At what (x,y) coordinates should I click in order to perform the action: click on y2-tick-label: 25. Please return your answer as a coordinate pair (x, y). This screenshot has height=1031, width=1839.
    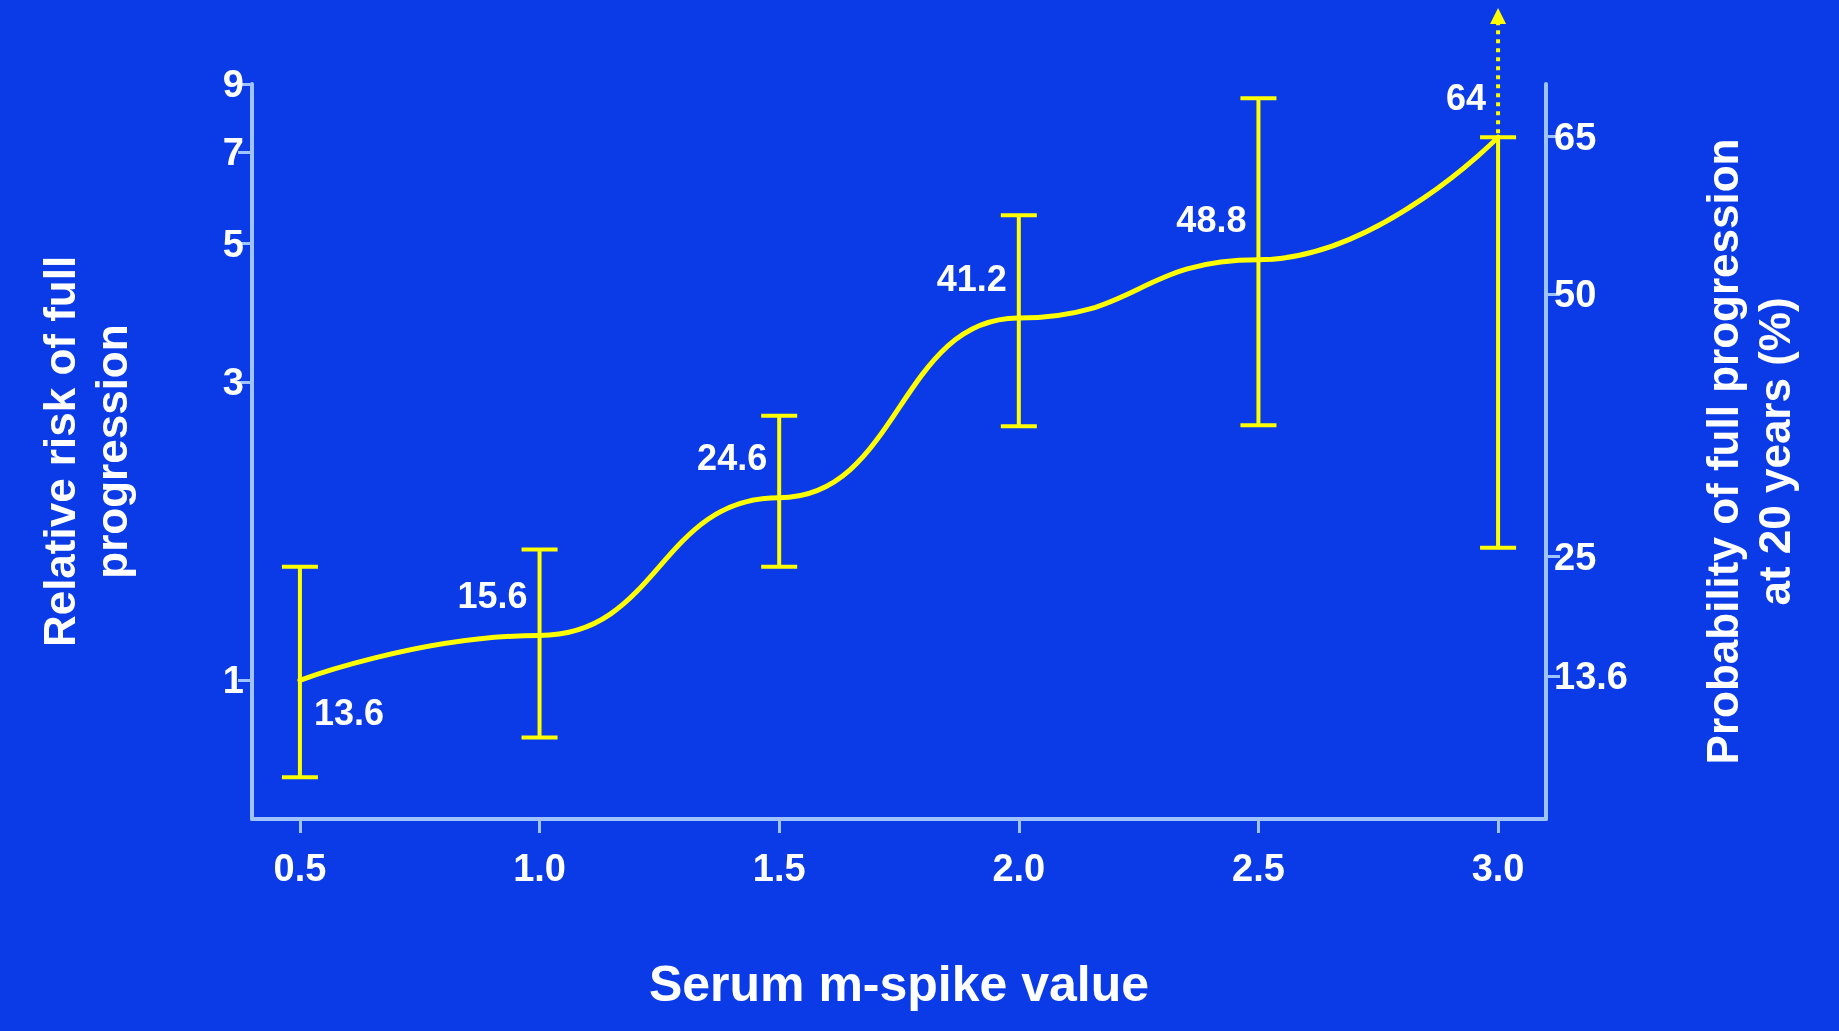
    Looking at the image, I should click on (1575, 556).